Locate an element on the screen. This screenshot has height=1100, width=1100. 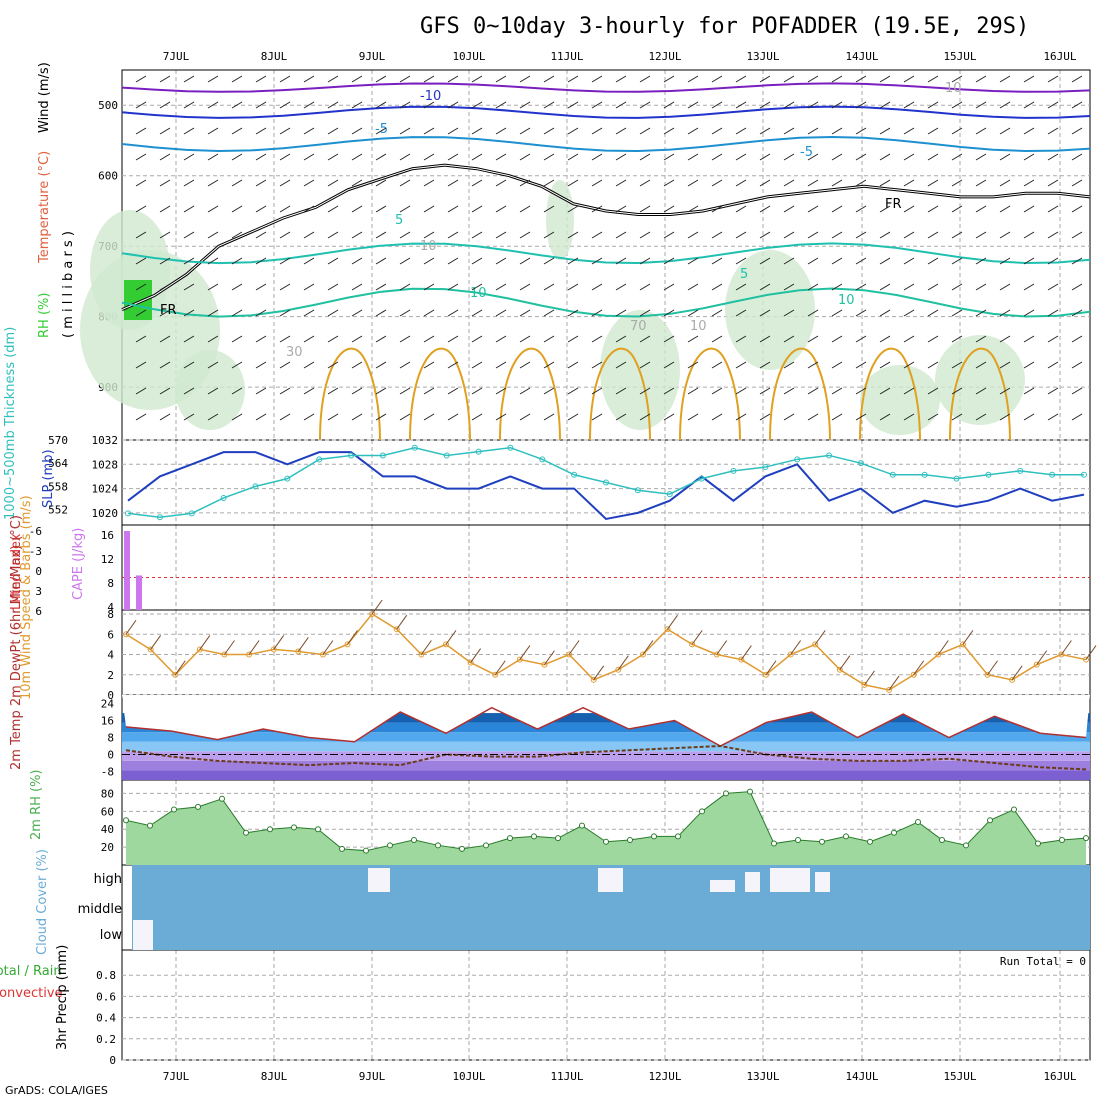
wind10m-point is located at coordinates (495, 674).